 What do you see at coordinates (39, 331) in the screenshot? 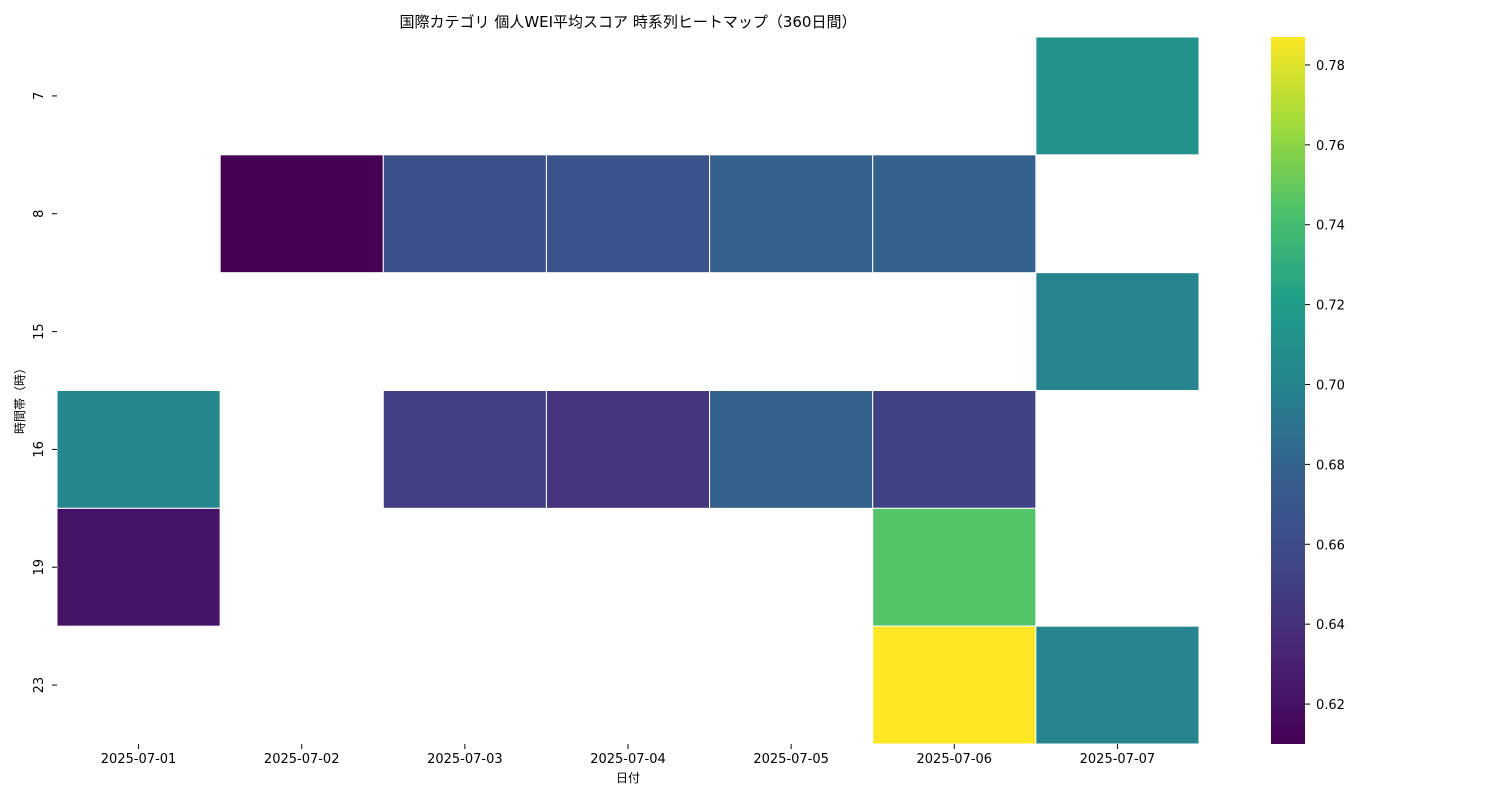
I see `y-tick-label: 15` at bounding box center [39, 331].